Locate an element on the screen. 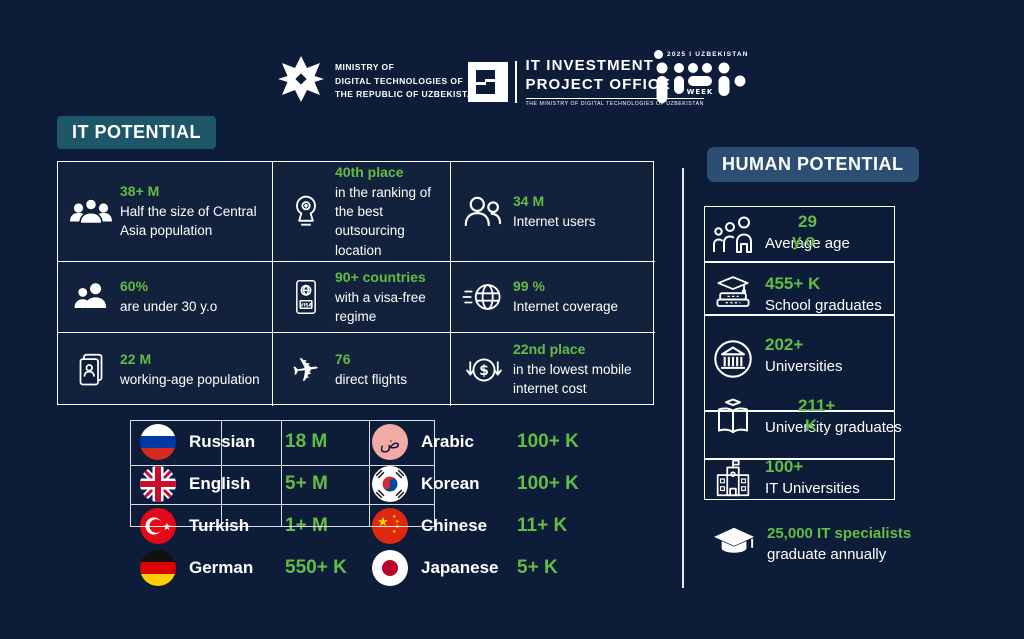 Image resolution: width=1024 pixels, height=639 pixels. ranking-medal-icon is located at coordinates (306, 212).